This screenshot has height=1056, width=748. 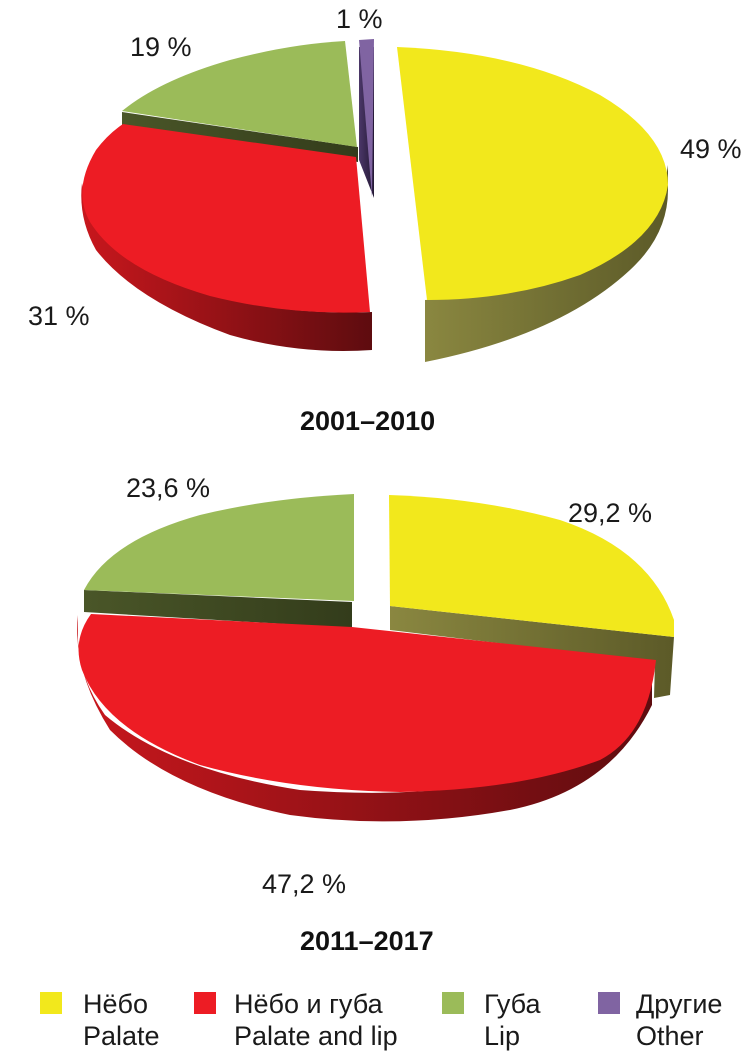 What do you see at coordinates (51, 1003) in the screenshot?
I see `legend-swatch-palate` at bounding box center [51, 1003].